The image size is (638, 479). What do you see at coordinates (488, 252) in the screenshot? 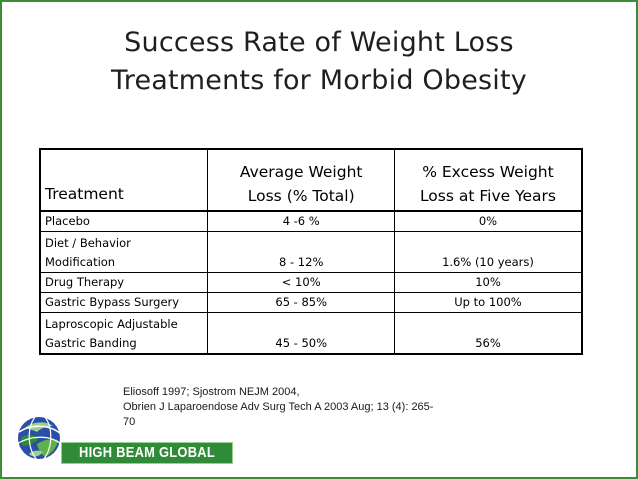
I see `cell-excess-loss: 1.6% (10 years)` at bounding box center [488, 252].